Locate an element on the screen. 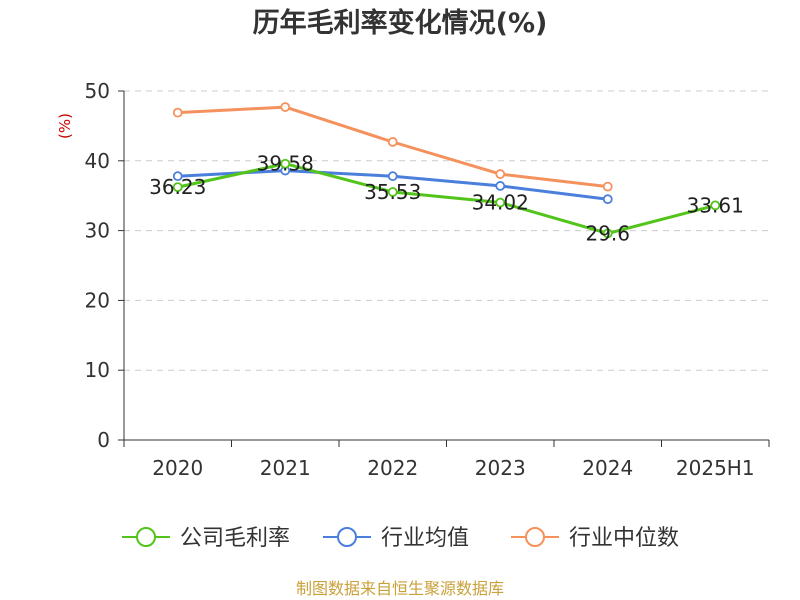 This screenshot has height=600, width=800. legend: 公司毛利率 行业均值 行业中位数 is located at coordinates (400, 538).